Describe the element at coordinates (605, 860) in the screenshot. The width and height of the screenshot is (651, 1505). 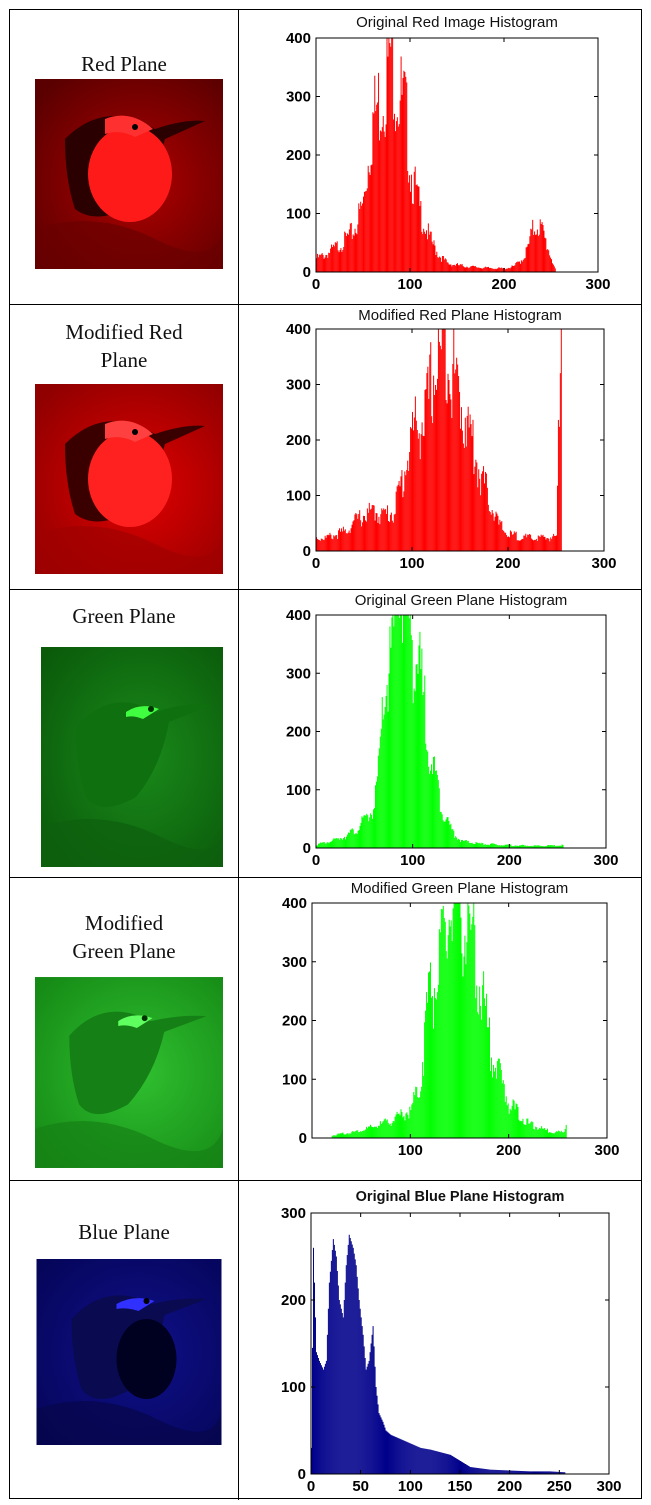
I see `x-tick-label: 300` at that location.